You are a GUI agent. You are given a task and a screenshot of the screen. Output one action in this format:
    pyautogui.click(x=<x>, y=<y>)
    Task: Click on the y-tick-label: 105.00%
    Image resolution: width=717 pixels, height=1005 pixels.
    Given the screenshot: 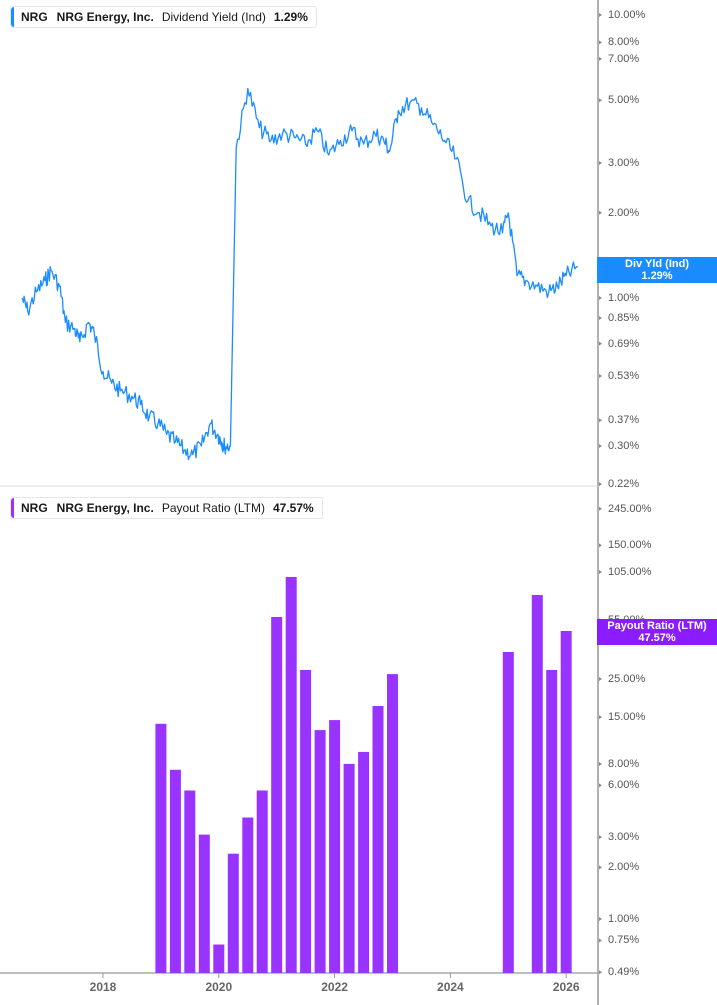 What is the action you would take?
    pyautogui.click(x=630, y=571)
    